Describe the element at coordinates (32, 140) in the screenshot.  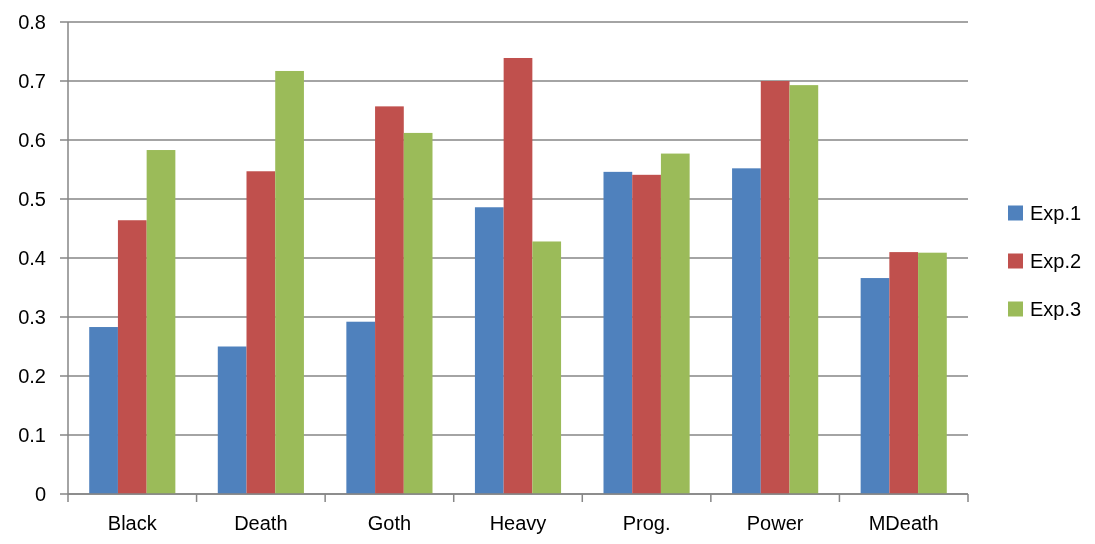
I see `y-tick-label: 0.6` at that location.